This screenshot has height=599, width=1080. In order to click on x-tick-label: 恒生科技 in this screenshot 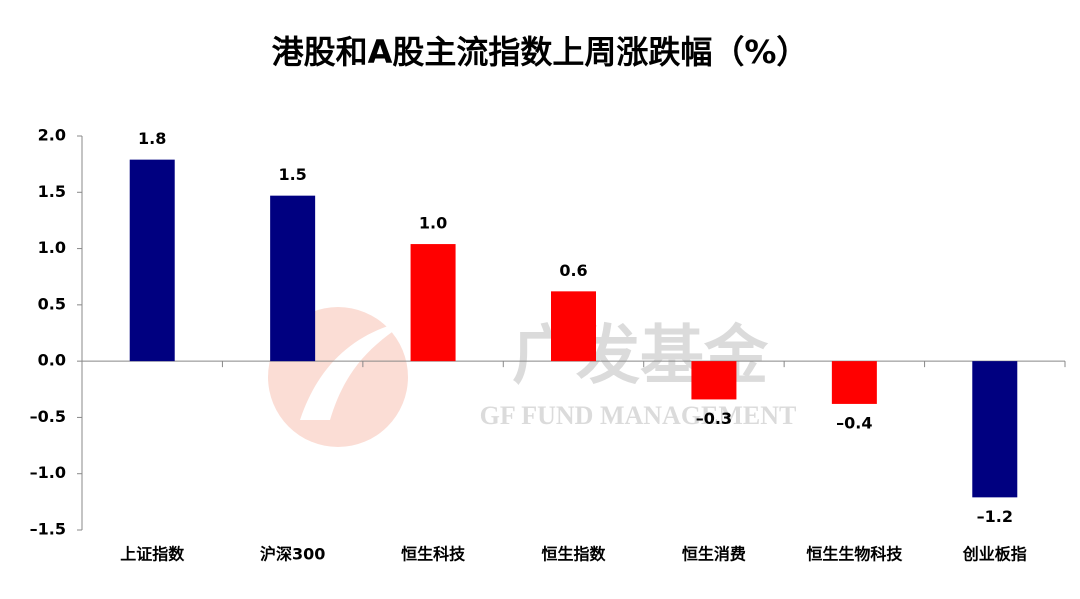, I will do `click(433, 554)`.